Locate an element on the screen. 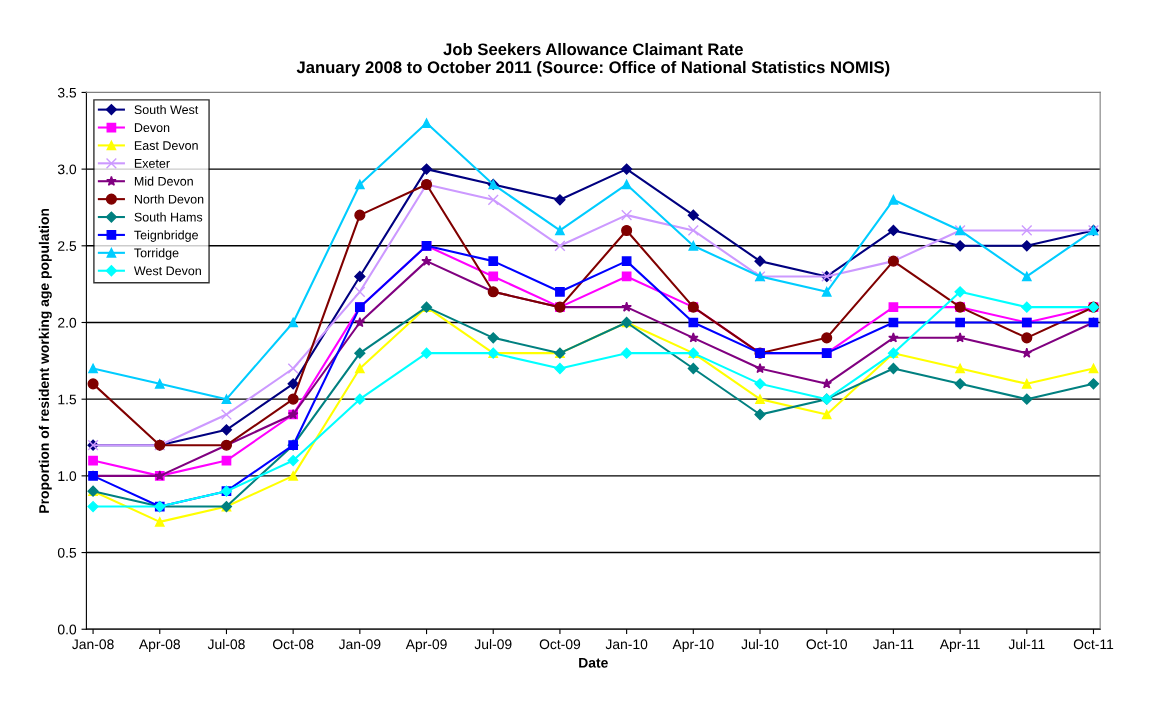  y-tick-label: 1.0 is located at coordinates (67, 476).